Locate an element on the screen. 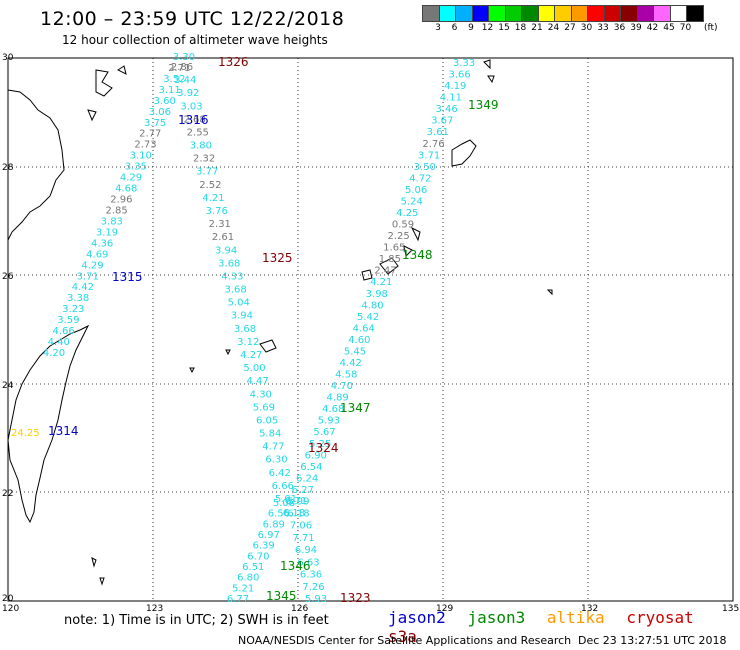  ishigaki-coast is located at coordinates (268, 346).